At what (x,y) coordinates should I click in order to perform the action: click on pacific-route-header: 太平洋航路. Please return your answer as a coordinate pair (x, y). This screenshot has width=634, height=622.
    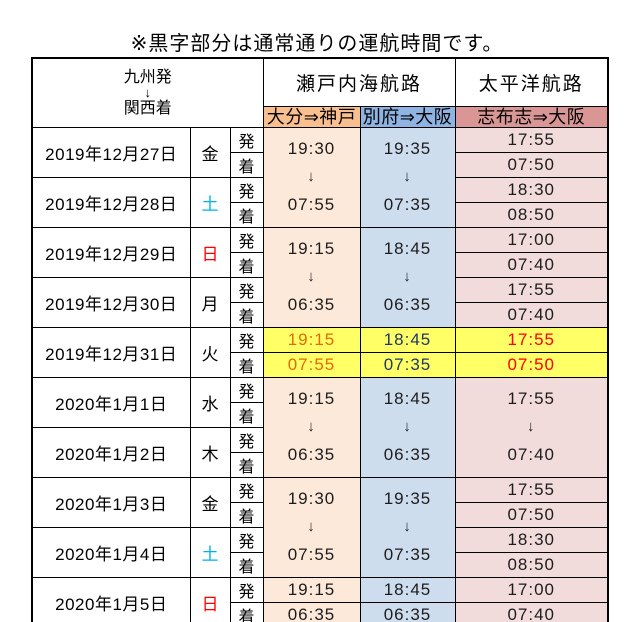
    Looking at the image, I should click on (531, 82).